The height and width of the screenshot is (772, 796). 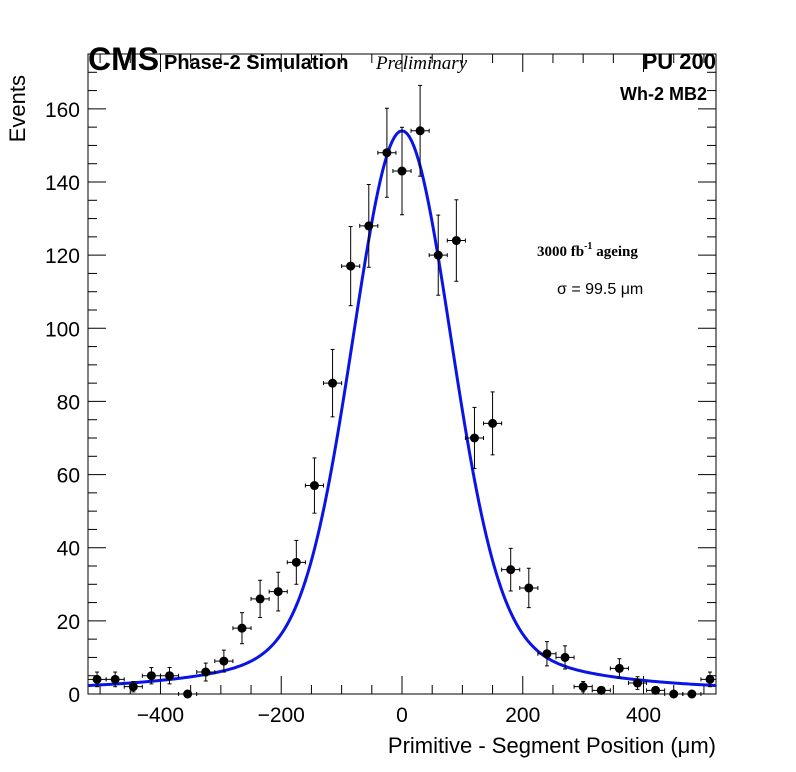 I want to click on y-tick-label: 120, so click(x=62, y=256).